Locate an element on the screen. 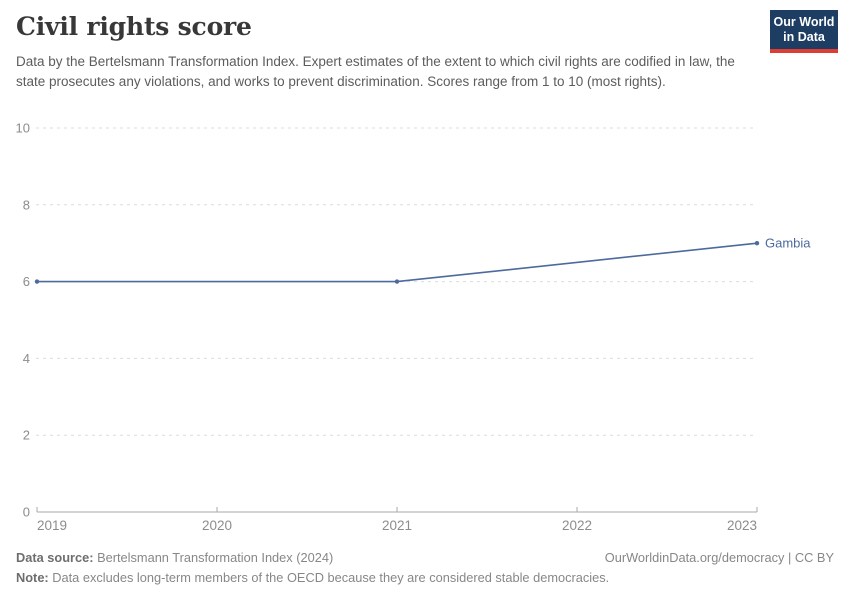 Image resolution: width=850 pixels, height=600 pixels. y-axis-tick-label: 4 is located at coordinates (26, 358).